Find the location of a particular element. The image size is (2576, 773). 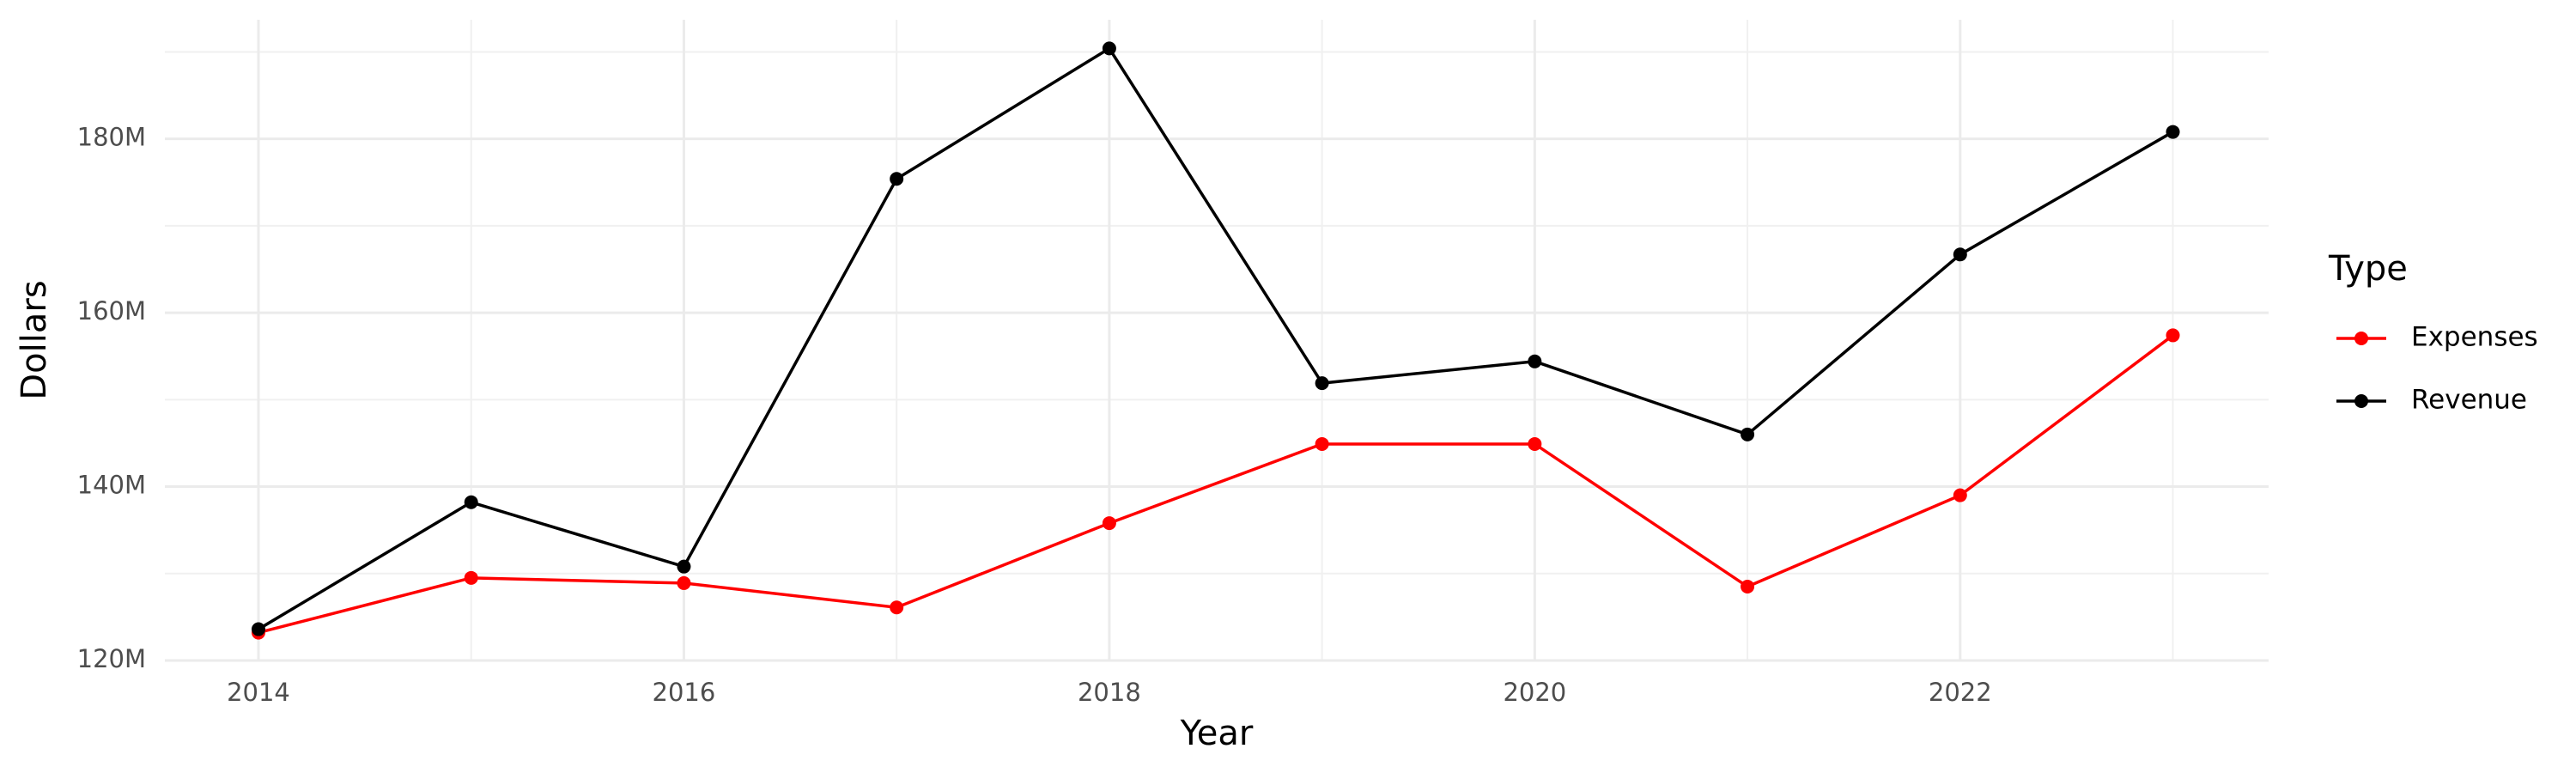

x-tick-label: 2014 is located at coordinates (258, 692).